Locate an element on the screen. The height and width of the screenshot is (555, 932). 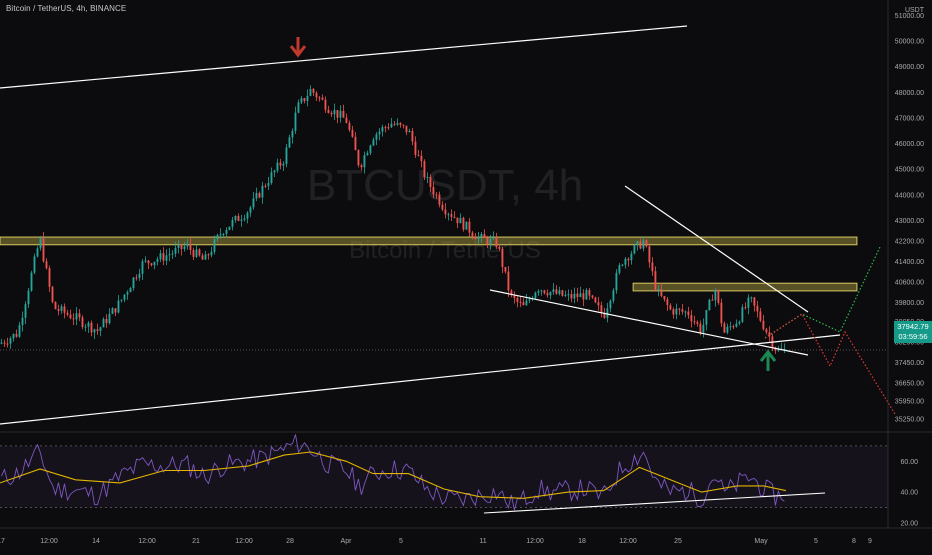
price-tick-label: 39800.00 is located at coordinates (909, 303).